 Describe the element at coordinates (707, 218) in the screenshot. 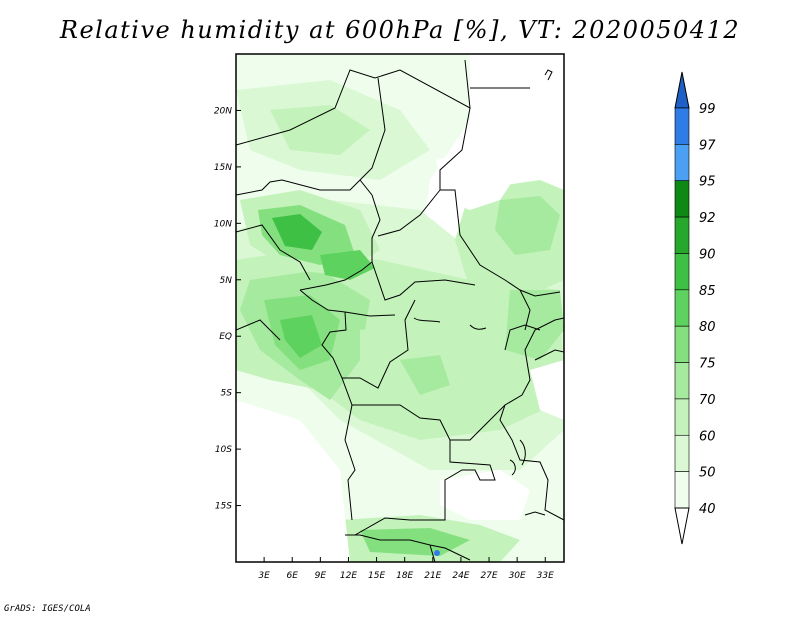

I see `colorbar-label: 92` at that location.